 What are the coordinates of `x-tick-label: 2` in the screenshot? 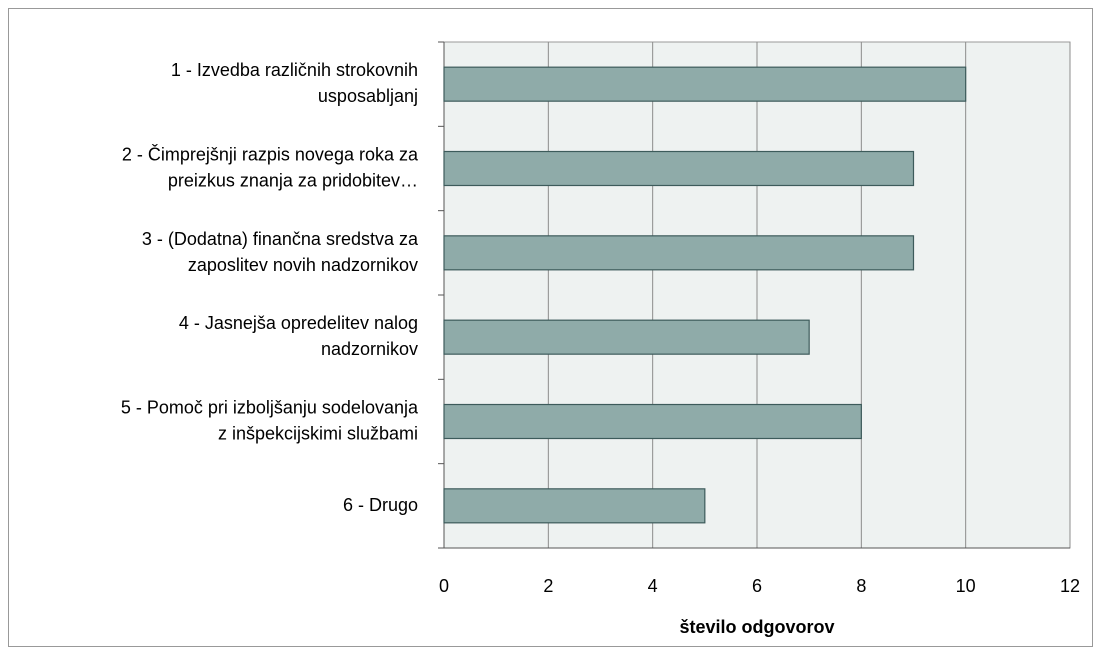 It's located at (548, 586).